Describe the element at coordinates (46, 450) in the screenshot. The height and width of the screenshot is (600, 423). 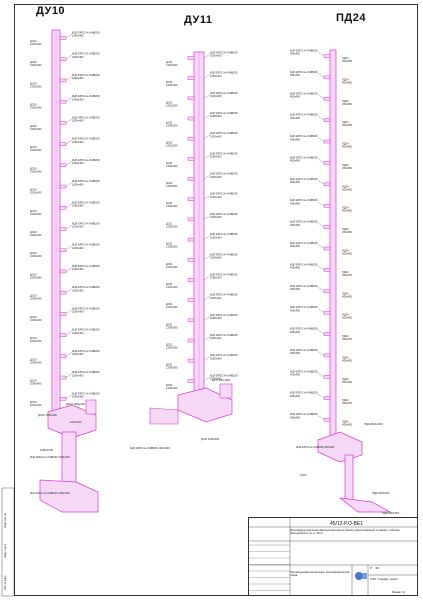
I see `note-du10: 1250х1000` at that location.